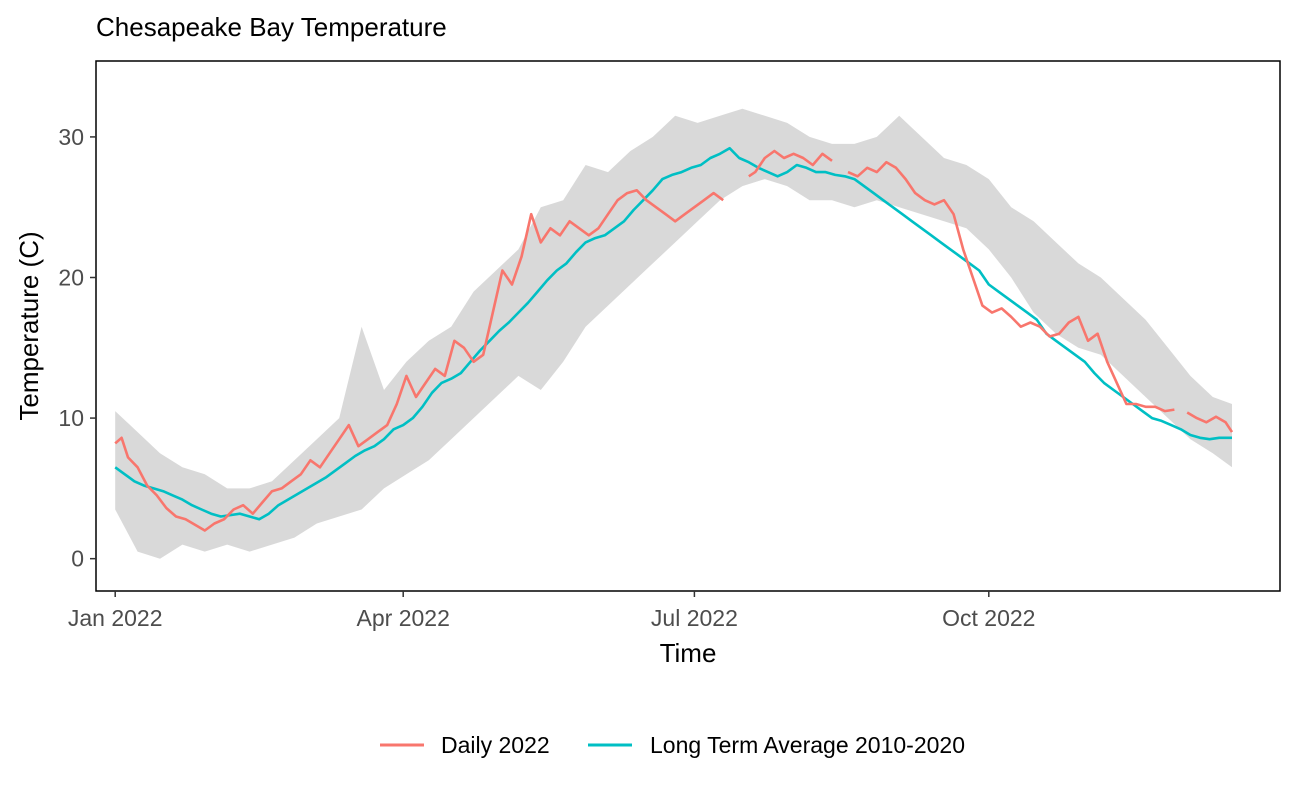 This screenshot has width=1296, height=803. I want to click on legend: Daily 2022 Long Term Average 2010-2020, so click(672, 745).